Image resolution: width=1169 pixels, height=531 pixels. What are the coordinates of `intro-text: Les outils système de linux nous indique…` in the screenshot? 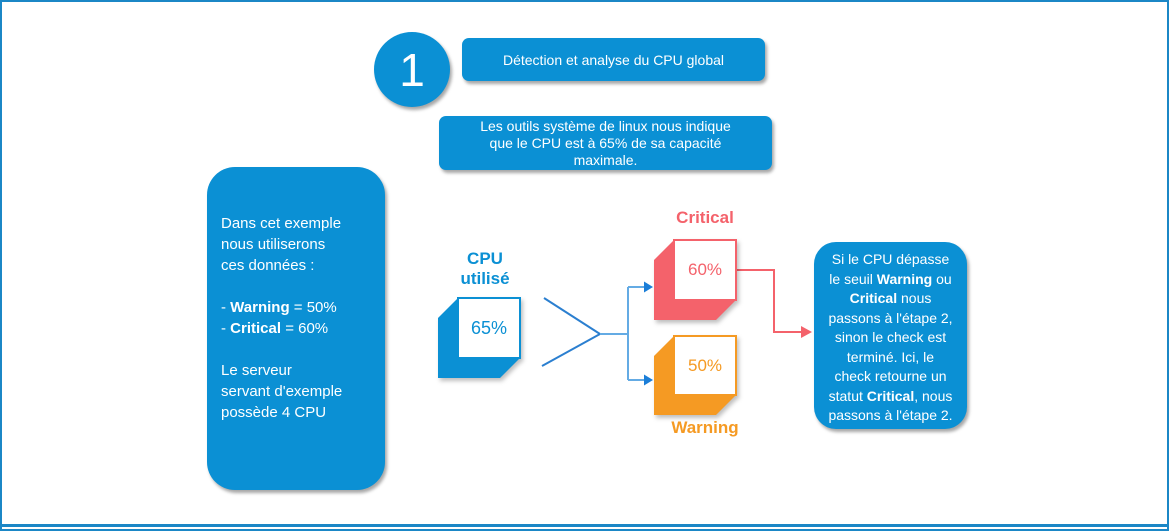 It's located at (605, 142).